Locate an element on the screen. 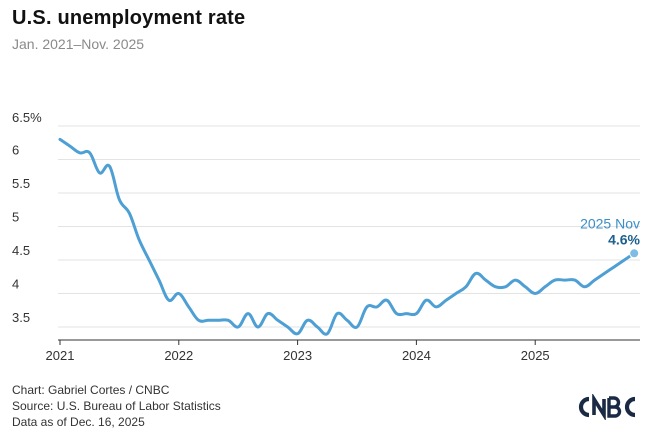 The width and height of the screenshot is (652, 436). y-tick-label: 5 is located at coordinates (15, 217).